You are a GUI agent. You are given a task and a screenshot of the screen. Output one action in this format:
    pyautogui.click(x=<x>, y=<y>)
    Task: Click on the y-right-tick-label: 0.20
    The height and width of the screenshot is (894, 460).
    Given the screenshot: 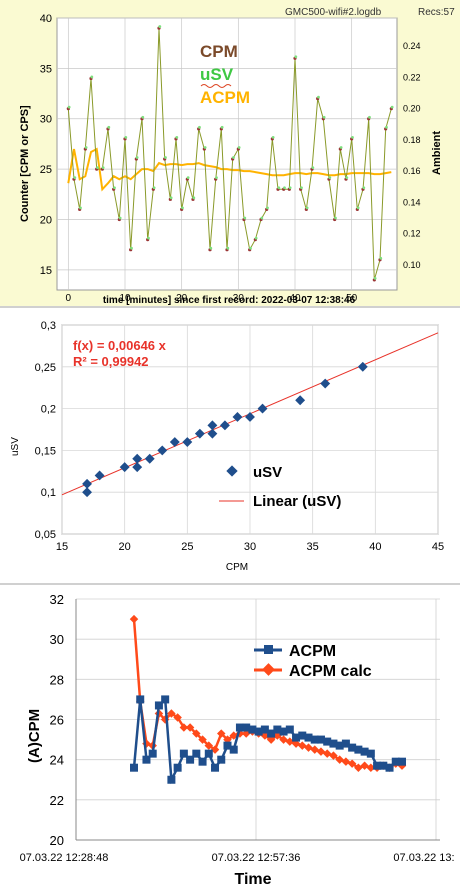 What is the action you would take?
    pyautogui.click(x=412, y=109)
    